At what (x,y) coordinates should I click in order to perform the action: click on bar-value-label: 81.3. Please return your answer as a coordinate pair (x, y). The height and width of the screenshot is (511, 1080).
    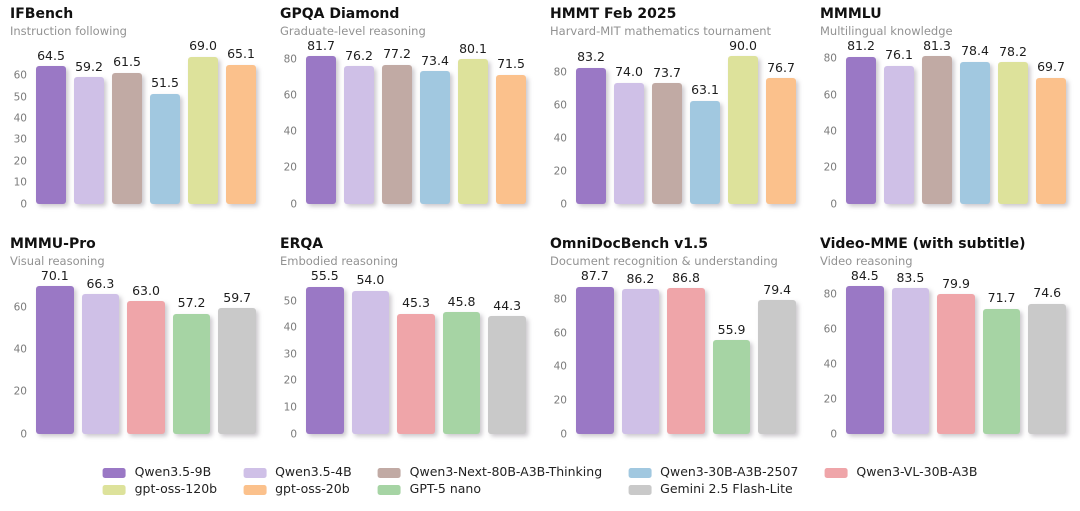
    Looking at the image, I should click on (937, 45).